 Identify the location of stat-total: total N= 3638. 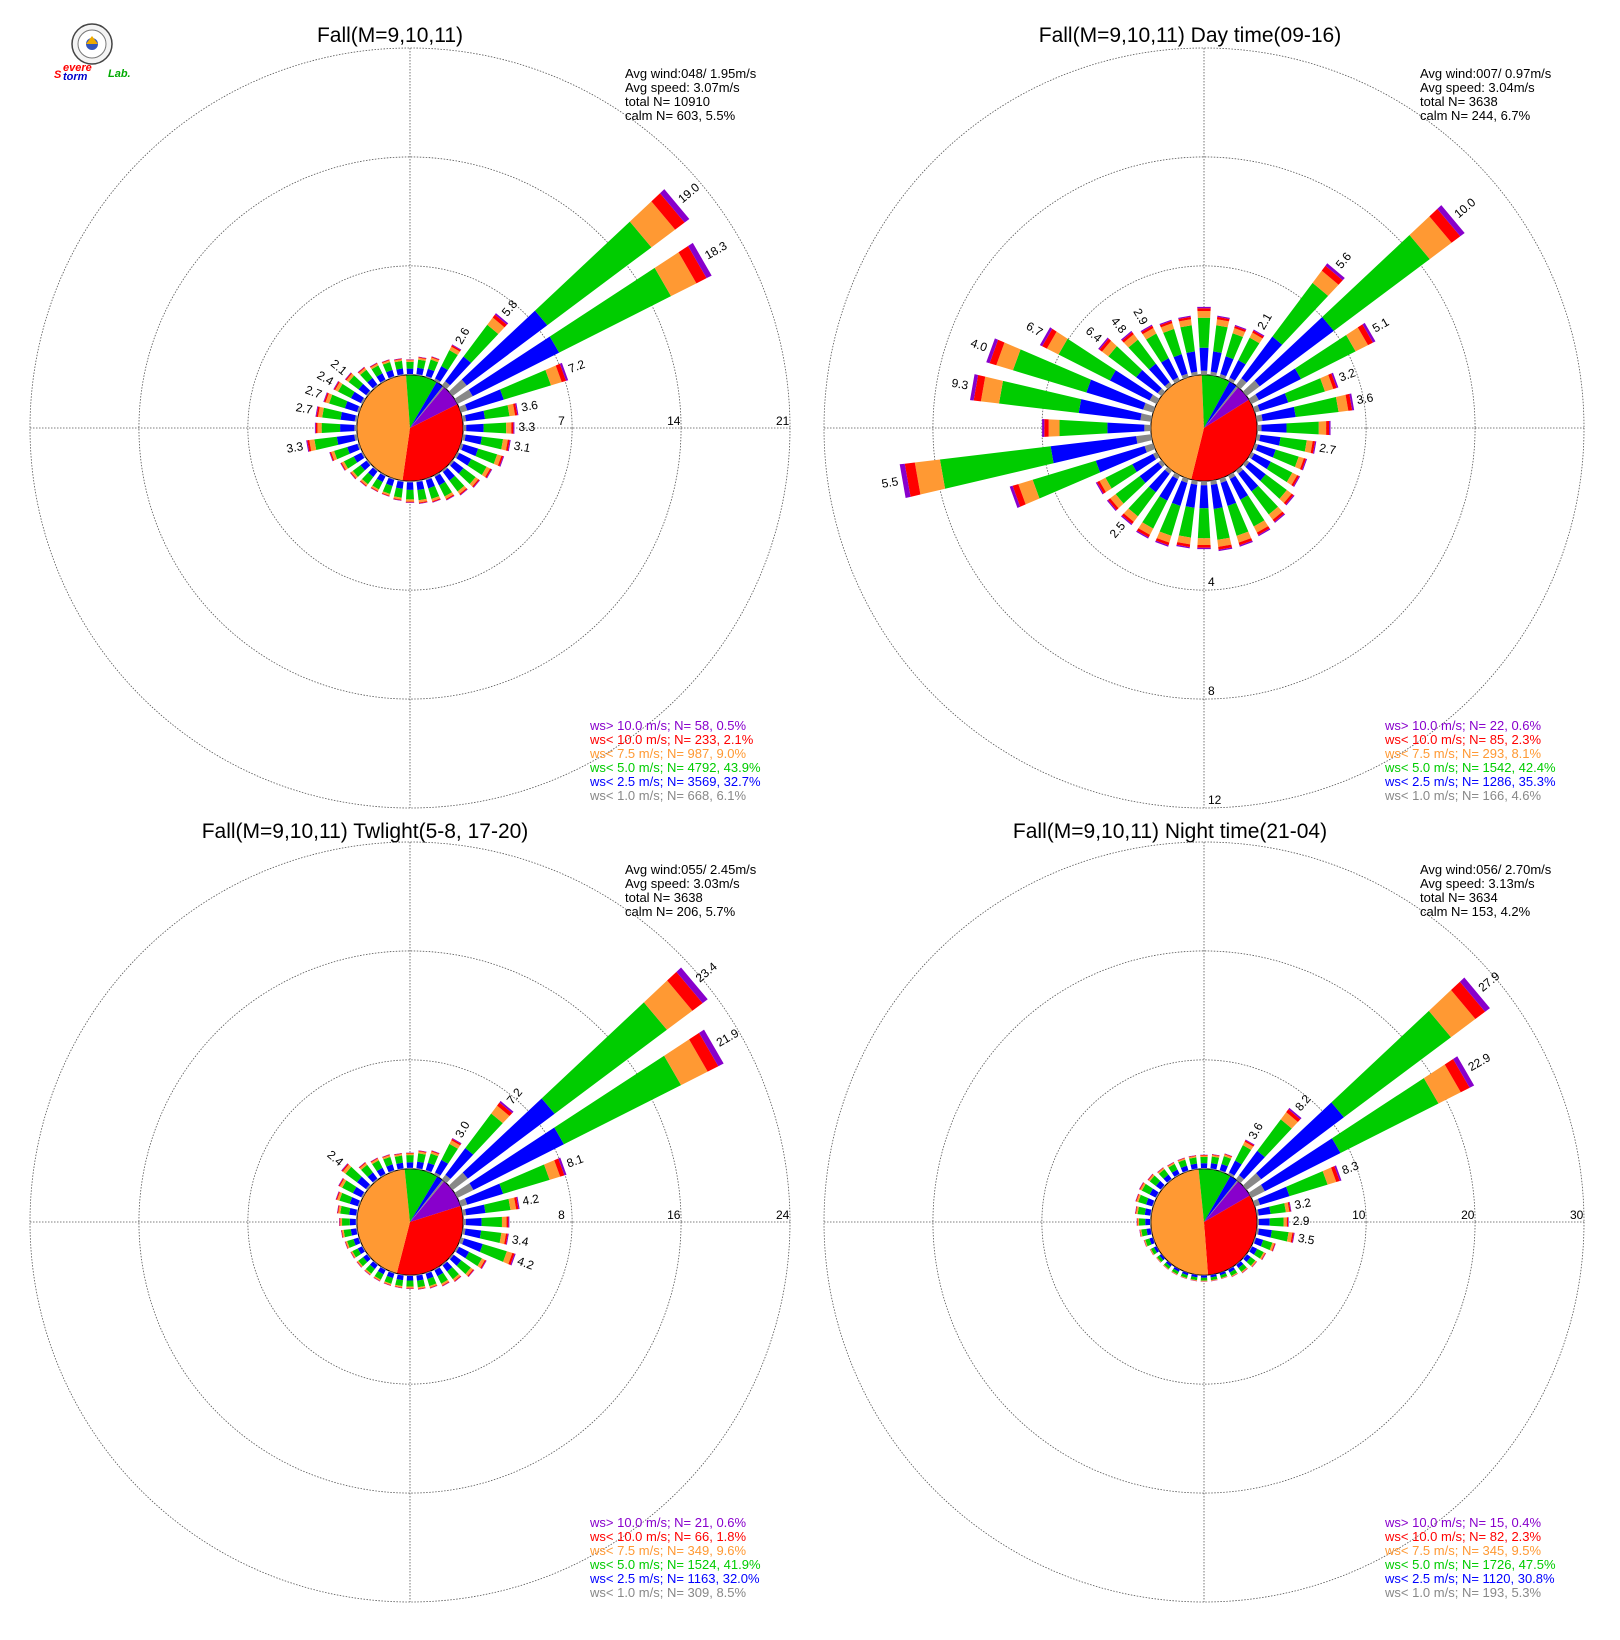
(1459, 101).